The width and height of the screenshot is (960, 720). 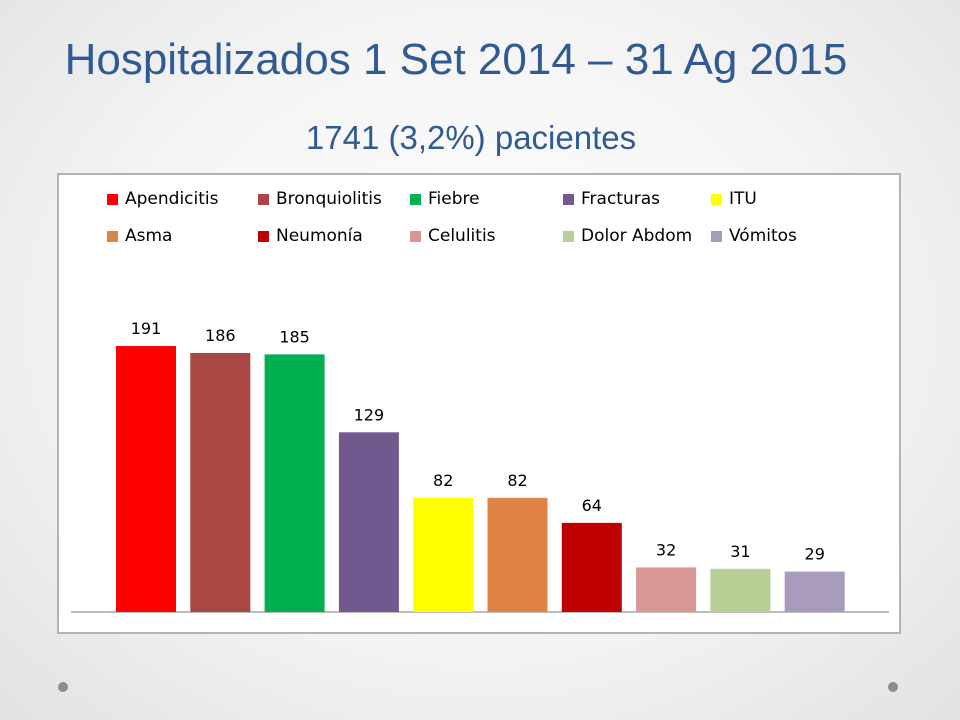 I want to click on legend-label: Dolor Abdom, so click(x=637, y=236).